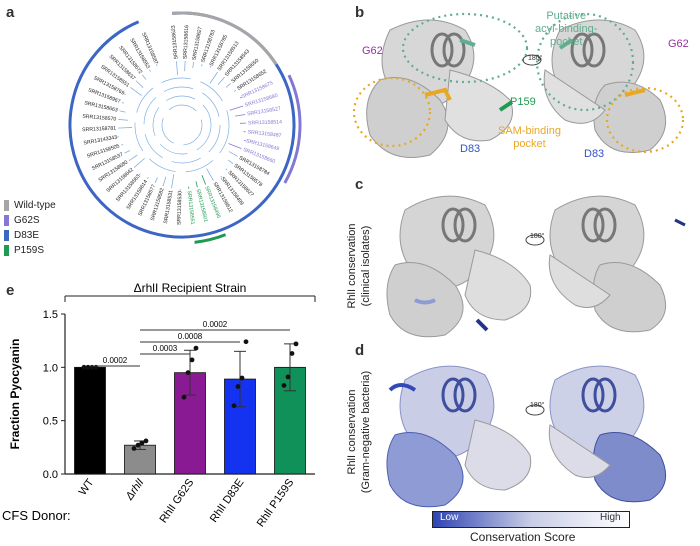 The width and height of the screenshot is (700, 546). Describe the element at coordinates (134, 490) in the screenshot. I see `x-tick-label: ΔrhlI` at that location.